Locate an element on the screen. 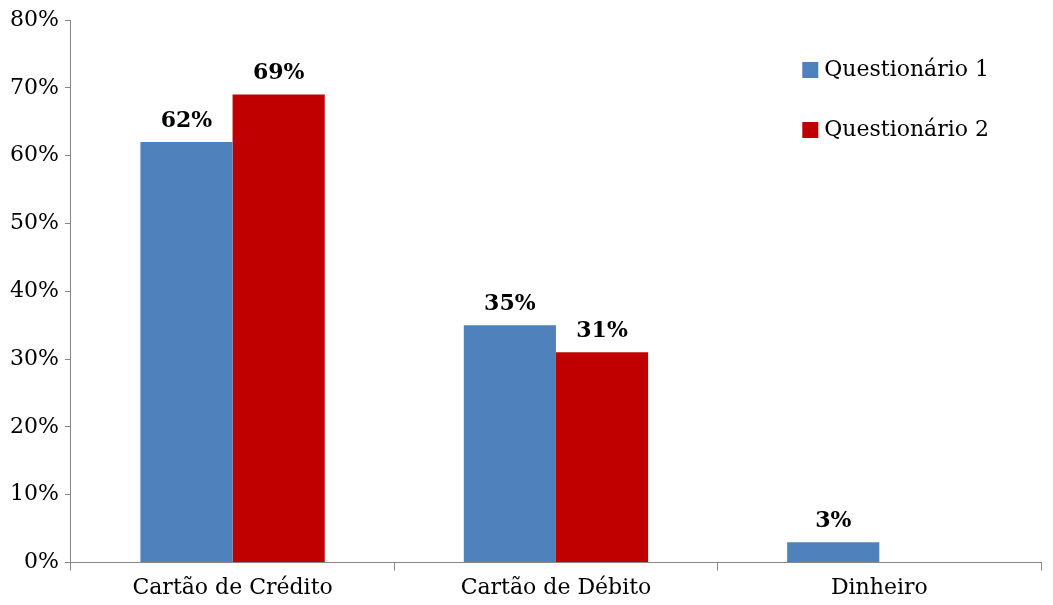  y-tick-label: 30% is located at coordinates (34, 357).